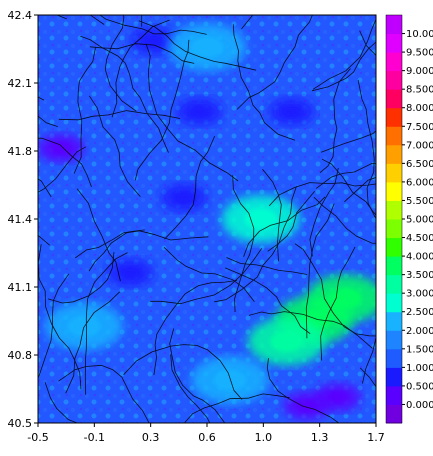 This screenshot has width=433, height=456. I want to click on x-tick-label: -0.5, so click(37, 437).